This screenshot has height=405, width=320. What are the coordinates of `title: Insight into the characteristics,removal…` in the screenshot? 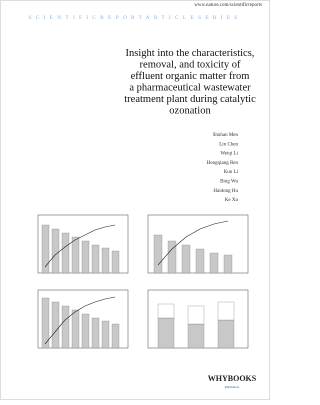 It's located at (190, 82).